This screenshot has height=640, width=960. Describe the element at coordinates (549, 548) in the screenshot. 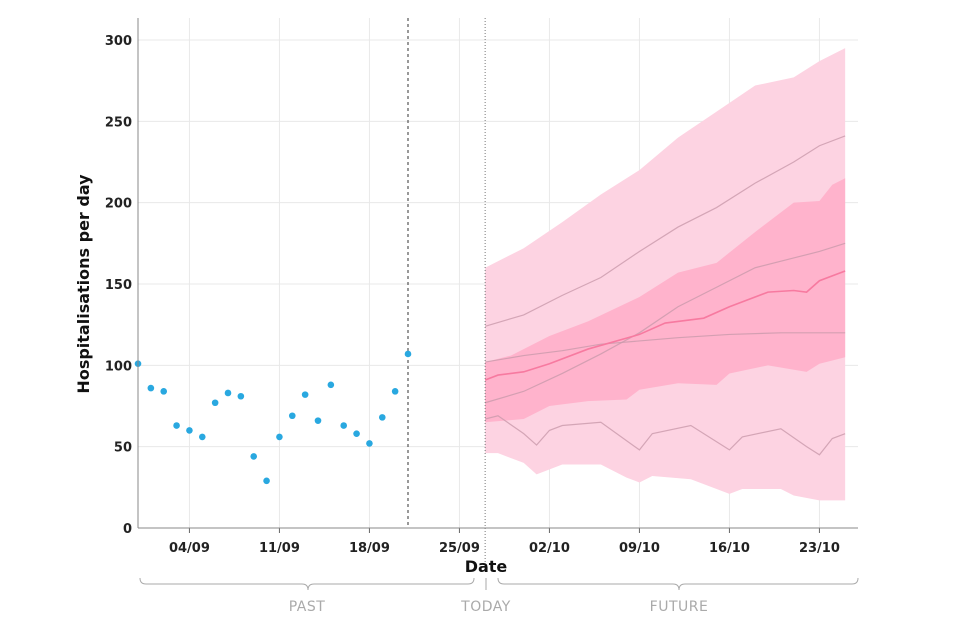

I see `x-tick-label: 02/10` at that location.